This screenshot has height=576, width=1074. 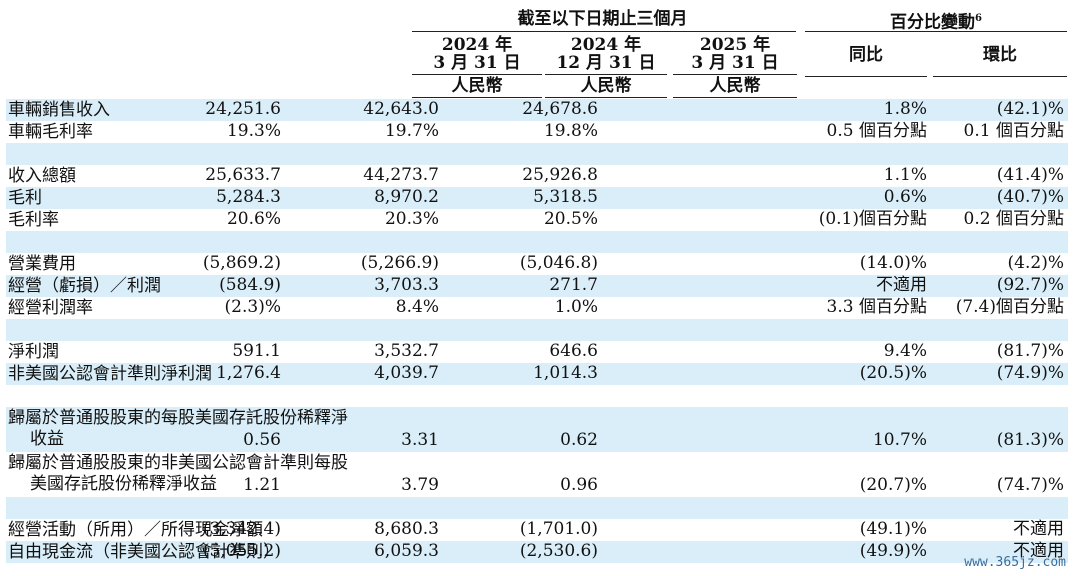 I want to click on cell-q1-2025: 0.96, so click(x=579, y=485).